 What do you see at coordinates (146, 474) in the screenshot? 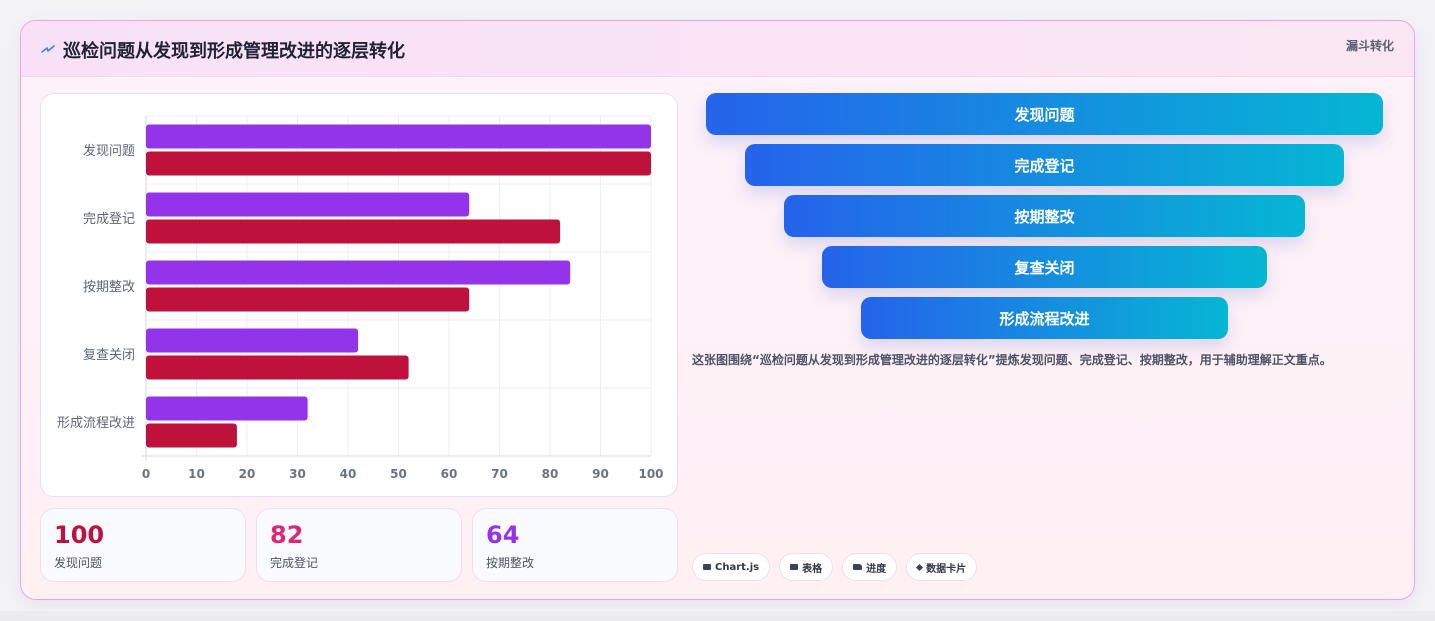
I see `x-tick-label: 0` at bounding box center [146, 474].